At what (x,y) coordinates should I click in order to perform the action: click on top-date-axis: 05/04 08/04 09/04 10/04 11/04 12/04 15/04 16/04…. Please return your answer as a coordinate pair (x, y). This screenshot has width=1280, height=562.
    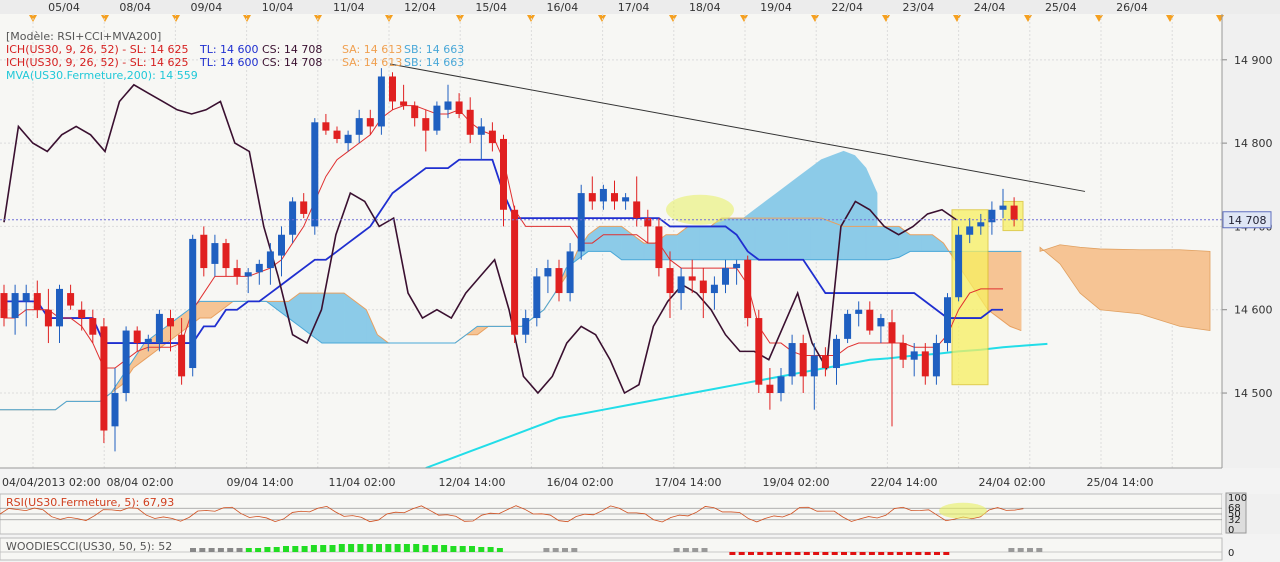
    Looking at the image, I should click on (598, 7).